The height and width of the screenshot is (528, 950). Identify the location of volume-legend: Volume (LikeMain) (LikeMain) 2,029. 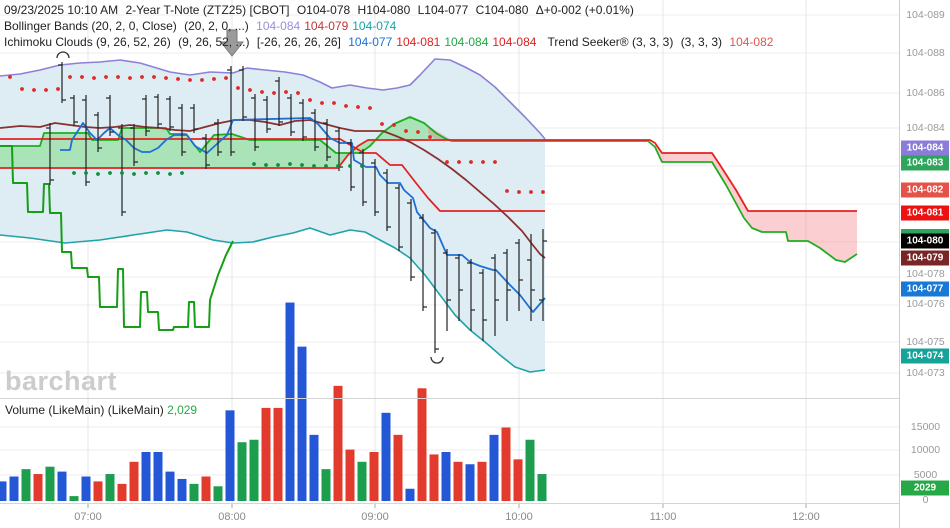
(101, 410).